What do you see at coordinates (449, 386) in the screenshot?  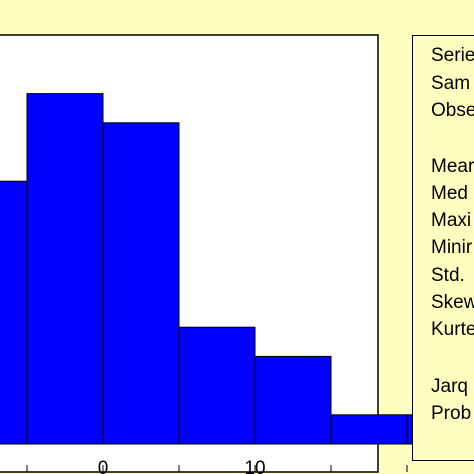 I see `stat-label-jarque-bera: Jarq` at bounding box center [449, 386].